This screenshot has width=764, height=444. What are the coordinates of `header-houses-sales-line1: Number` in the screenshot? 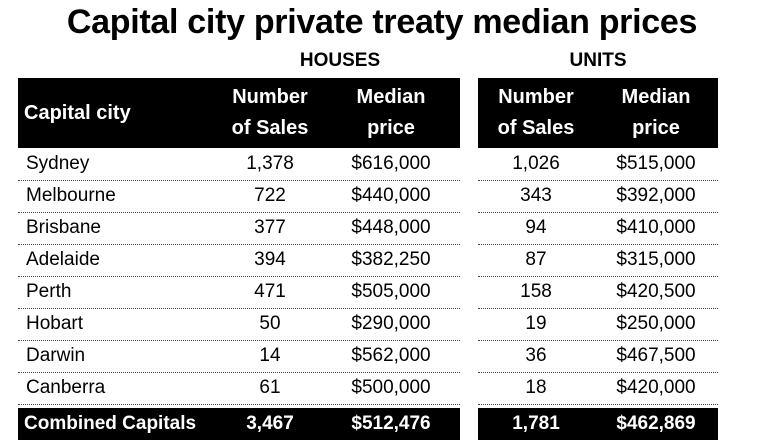 It's located at (270, 97).